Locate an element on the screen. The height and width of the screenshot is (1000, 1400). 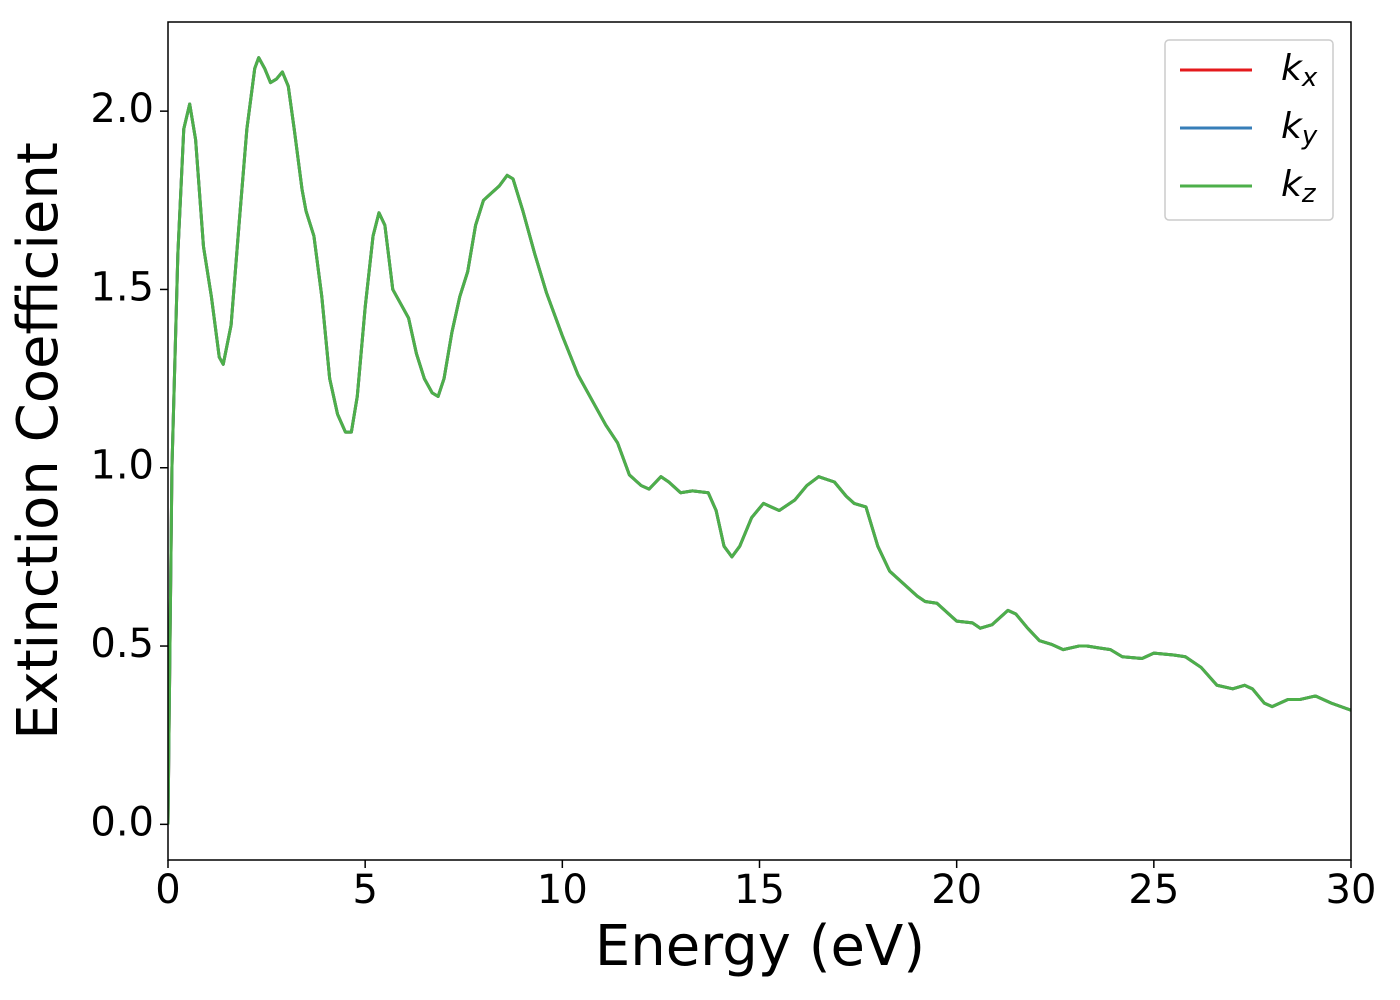
x-tick-label: 15 is located at coordinates (759, 890).